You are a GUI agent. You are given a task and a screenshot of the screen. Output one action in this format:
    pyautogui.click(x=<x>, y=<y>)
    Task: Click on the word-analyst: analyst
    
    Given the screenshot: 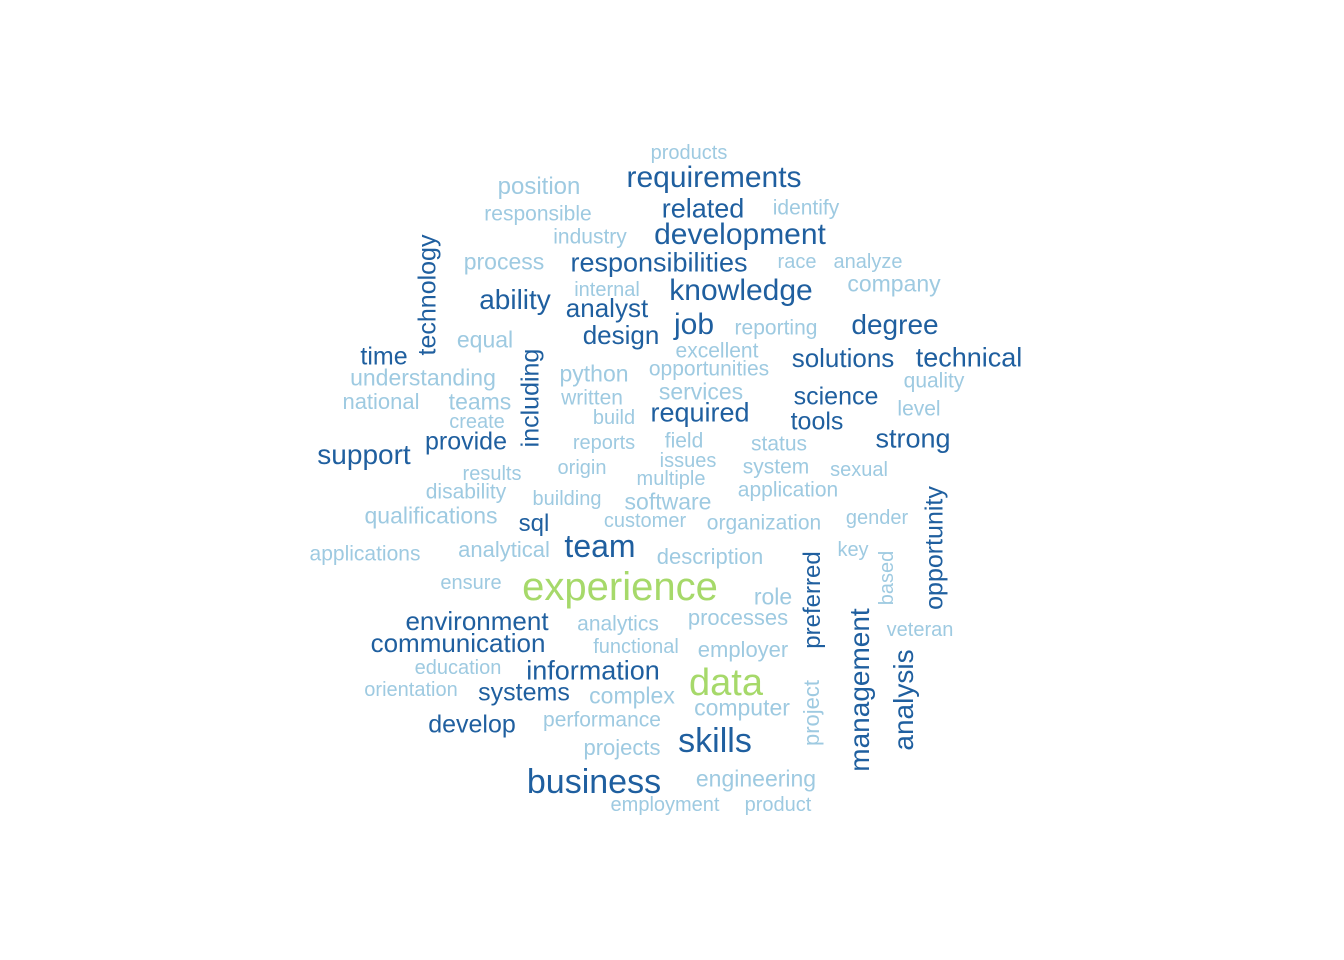 What is the action you would take?
    pyautogui.click(x=607, y=308)
    